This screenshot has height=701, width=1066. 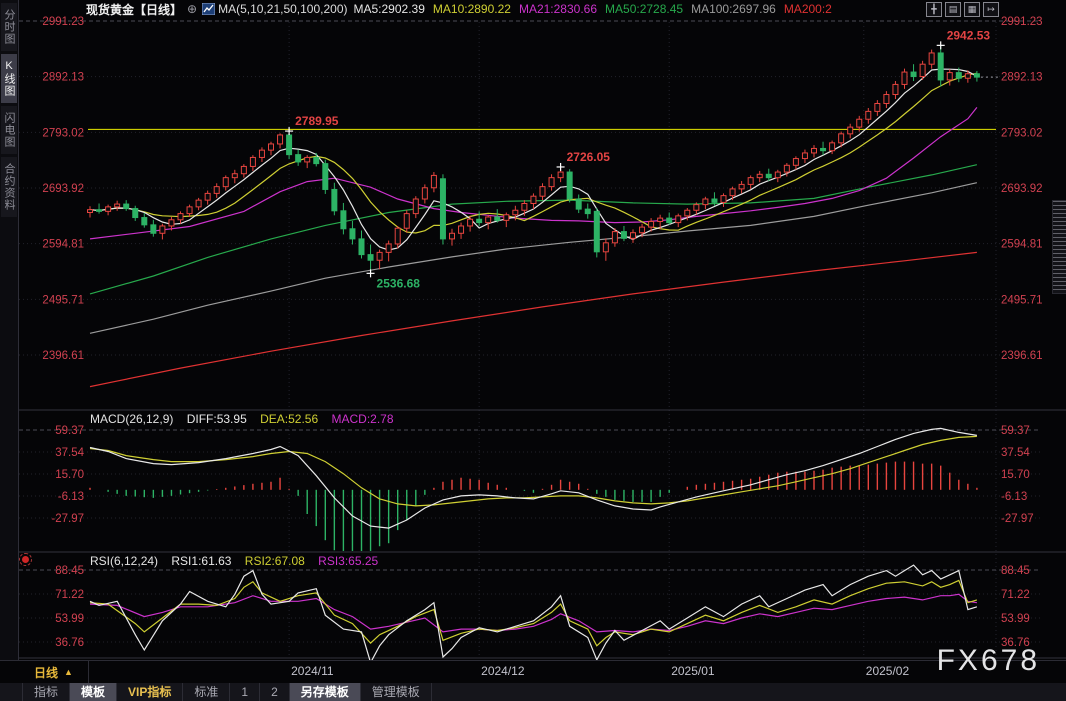 What do you see at coordinates (46, 692) in the screenshot?
I see `toolbar-button-0: 指标` at bounding box center [46, 692].